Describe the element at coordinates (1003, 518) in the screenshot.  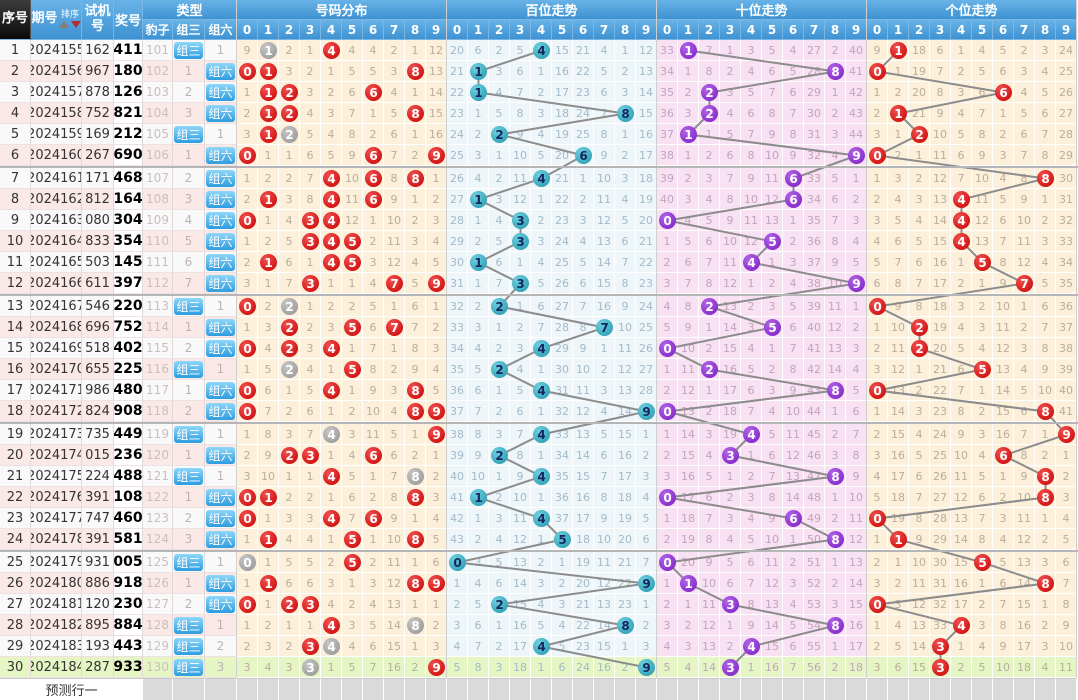
I see `ge-trend-cell: 3` at that location.